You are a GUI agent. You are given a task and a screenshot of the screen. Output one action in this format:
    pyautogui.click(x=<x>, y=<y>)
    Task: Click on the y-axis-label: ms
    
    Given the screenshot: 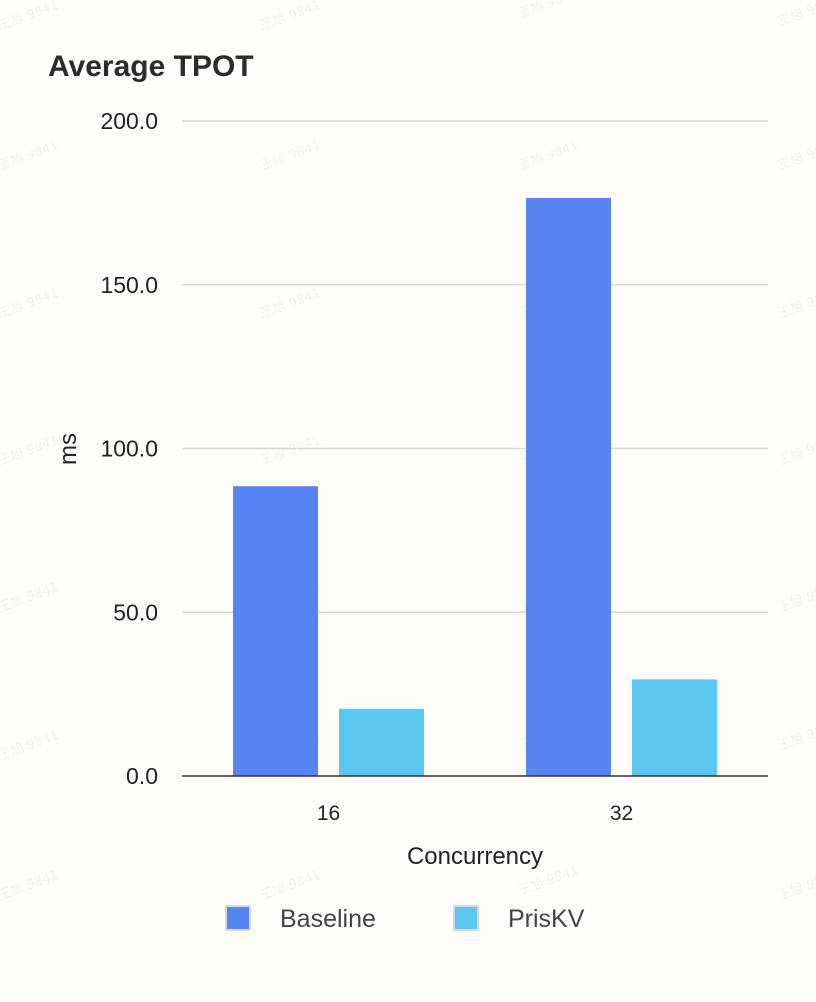 What is the action you would take?
    pyautogui.click(x=68, y=449)
    